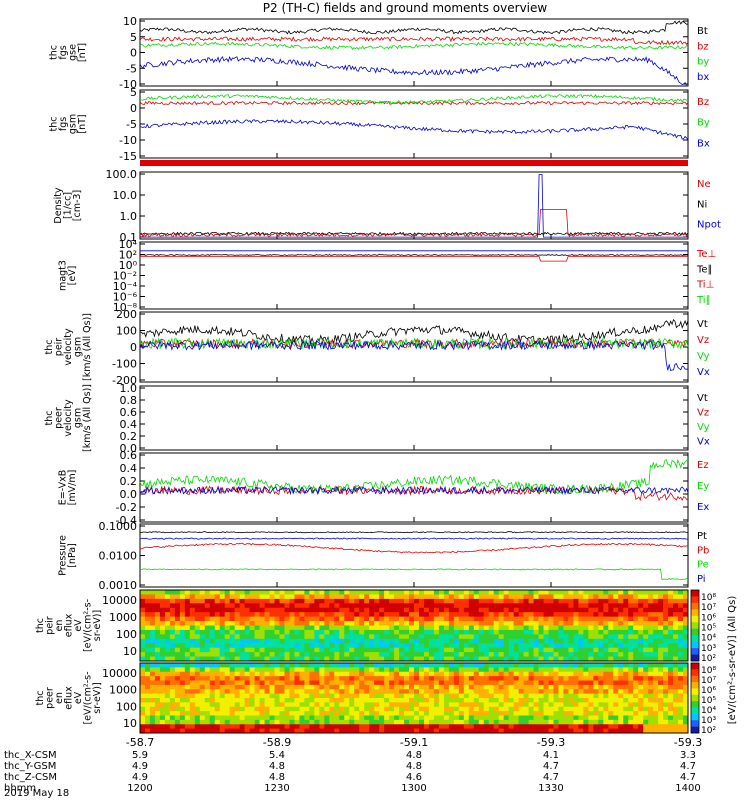  I want to click on colorbar-swatch, so click(695, 704).